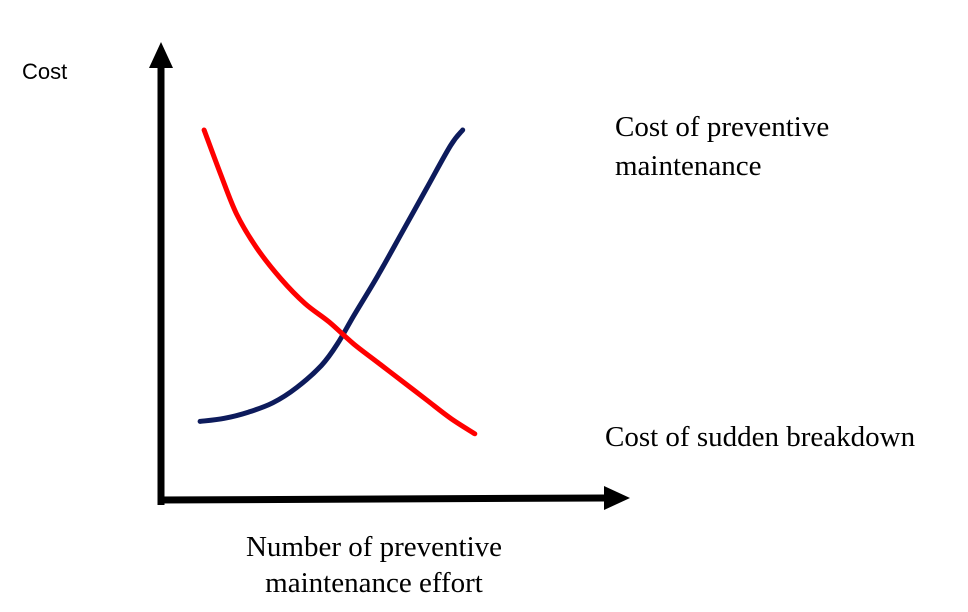 This screenshot has width=968, height=612. I want to click on series-preventive-label-line-2: maintenance, so click(688, 166).